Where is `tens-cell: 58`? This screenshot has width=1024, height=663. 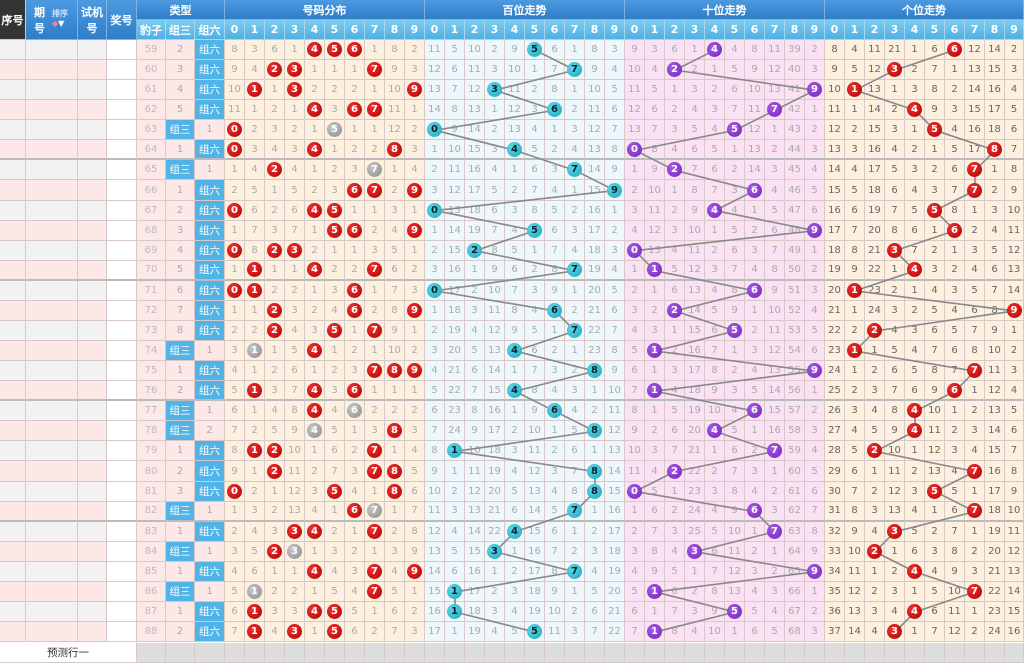
tens-cell: 58 is located at coordinates (795, 431).